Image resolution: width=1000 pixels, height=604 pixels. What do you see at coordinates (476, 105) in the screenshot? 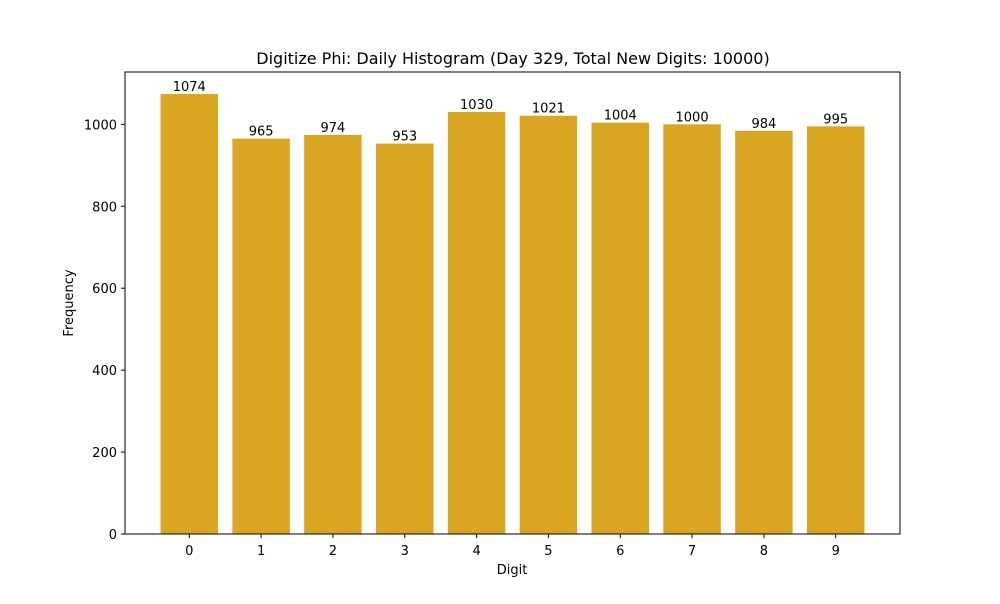
I see `data-label-4: 1030` at bounding box center [476, 105].